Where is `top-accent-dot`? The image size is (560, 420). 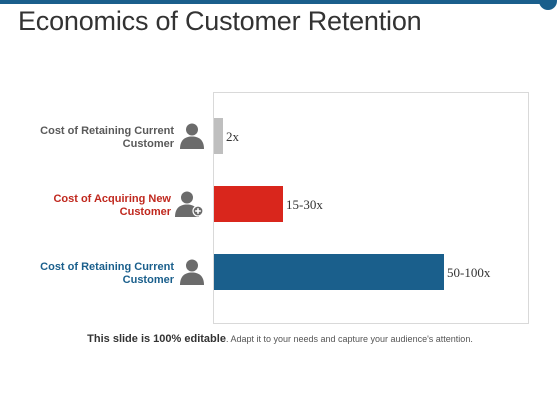
top-accent-dot is located at coordinates (548, 5).